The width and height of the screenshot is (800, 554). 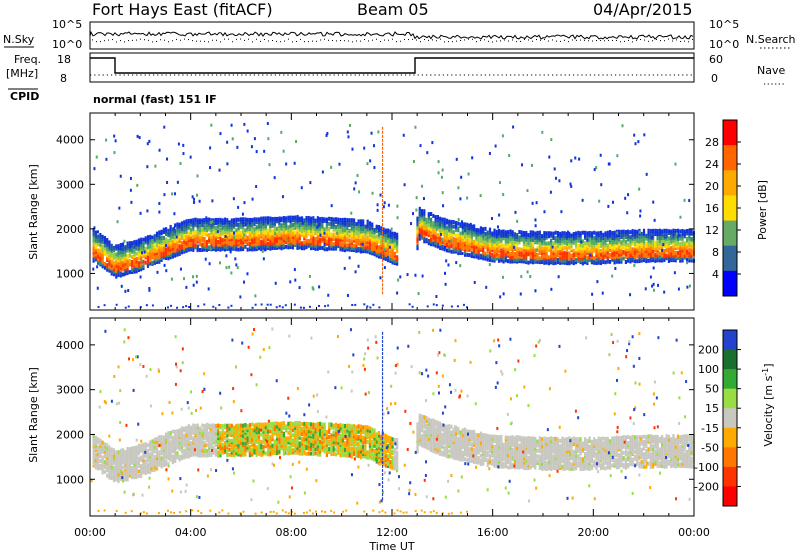 I want to click on date-label: 04/Apr/2015, so click(x=643, y=9).